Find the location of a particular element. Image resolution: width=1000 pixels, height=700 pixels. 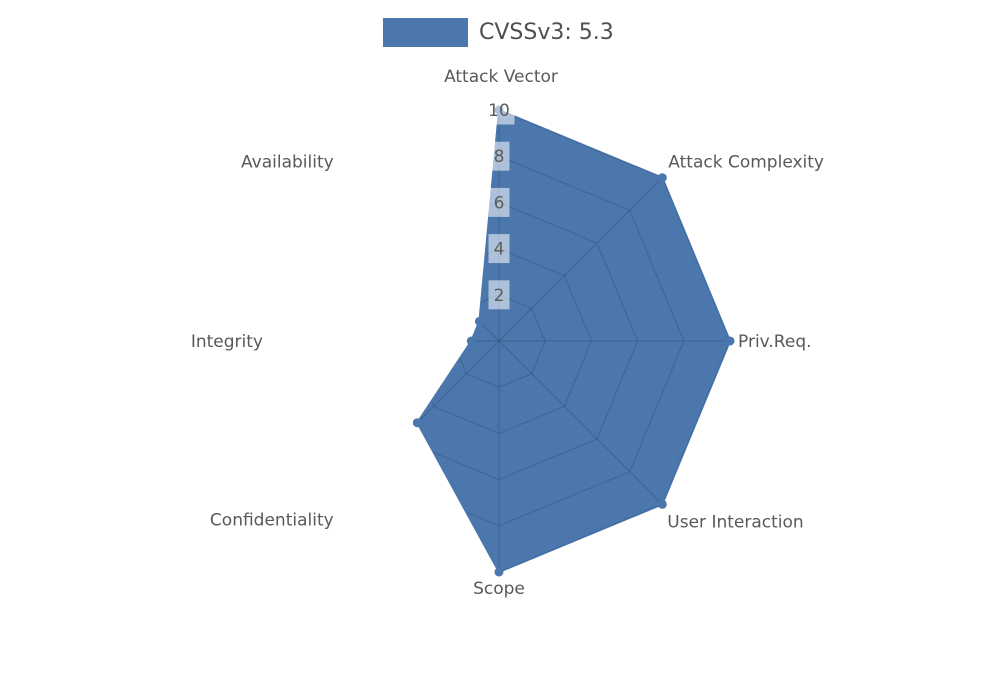

axis-label-priv-req: Priv.Req. is located at coordinates (775, 342).